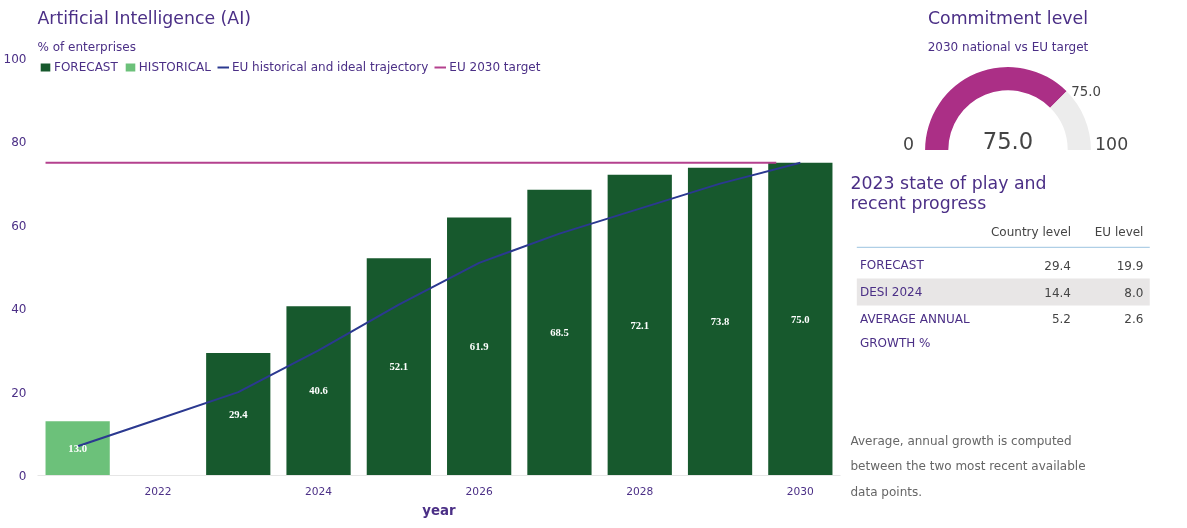 Image resolution: width=1187 pixels, height=528 pixels. I want to click on data-label: 13.0, so click(77, 448).